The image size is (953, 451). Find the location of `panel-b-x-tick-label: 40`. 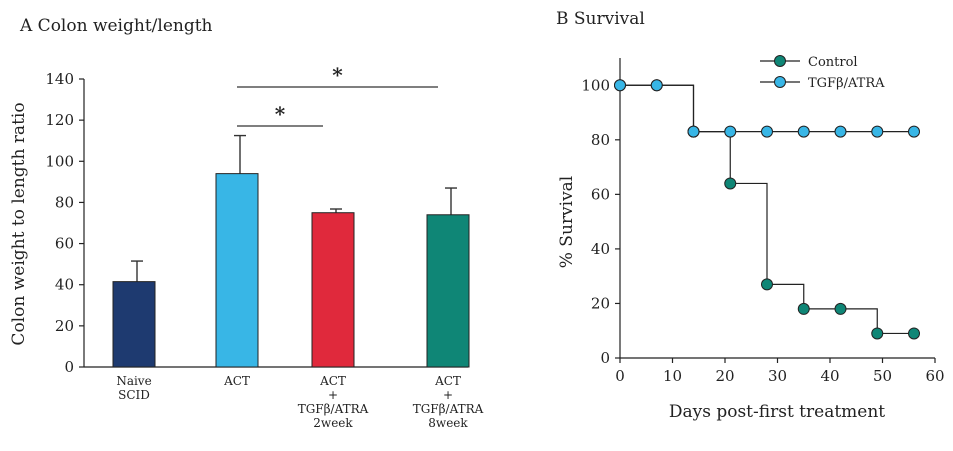

panel-b-x-tick-label: 40 is located at coordinates (829, 376).